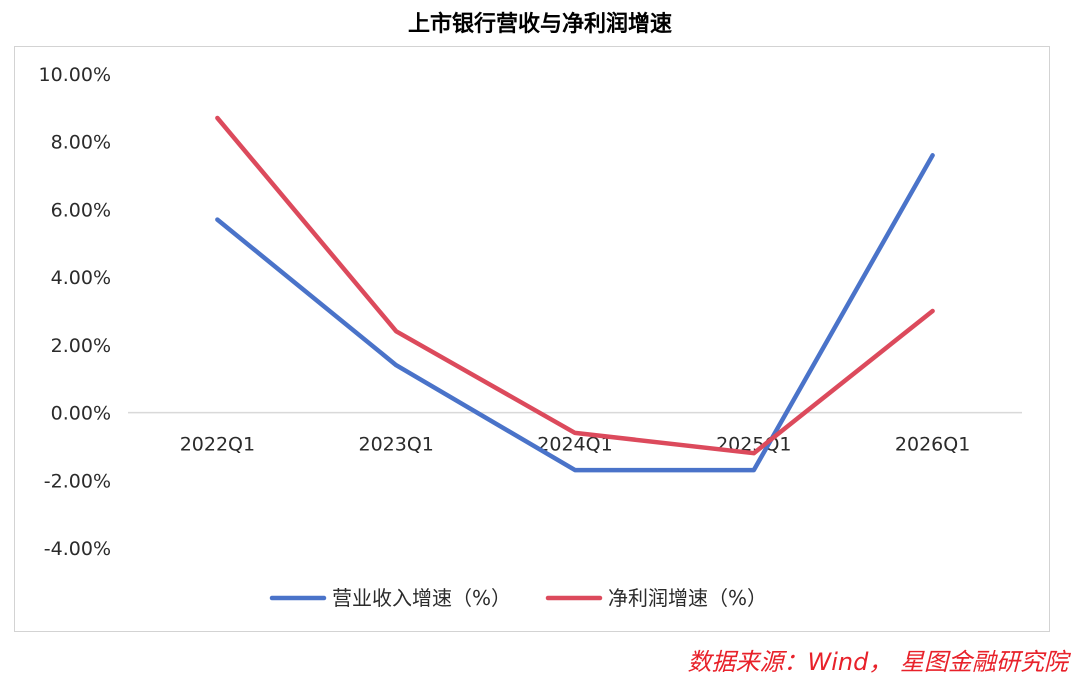  I want to click on legend-label: 营业收入增速（%）, so click(421, 598).